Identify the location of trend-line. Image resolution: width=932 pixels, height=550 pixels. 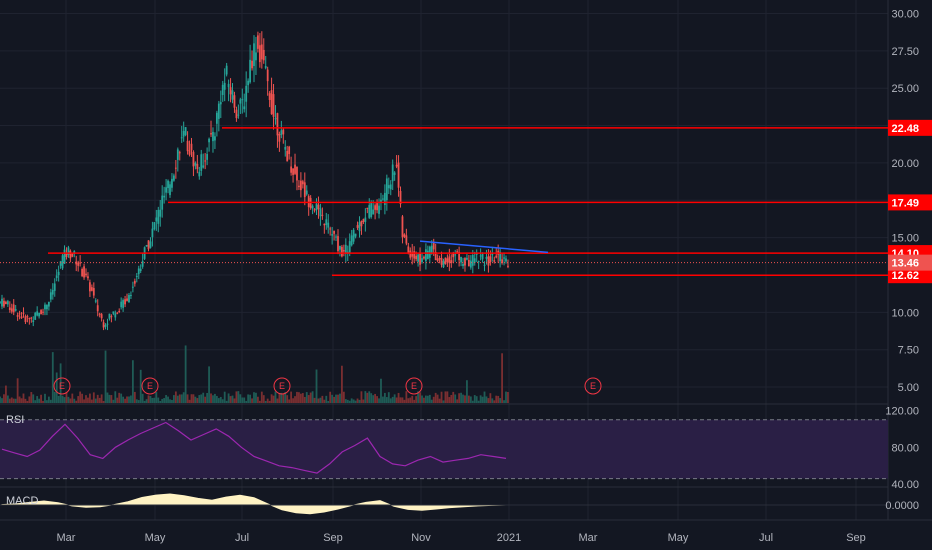
(484, 247).